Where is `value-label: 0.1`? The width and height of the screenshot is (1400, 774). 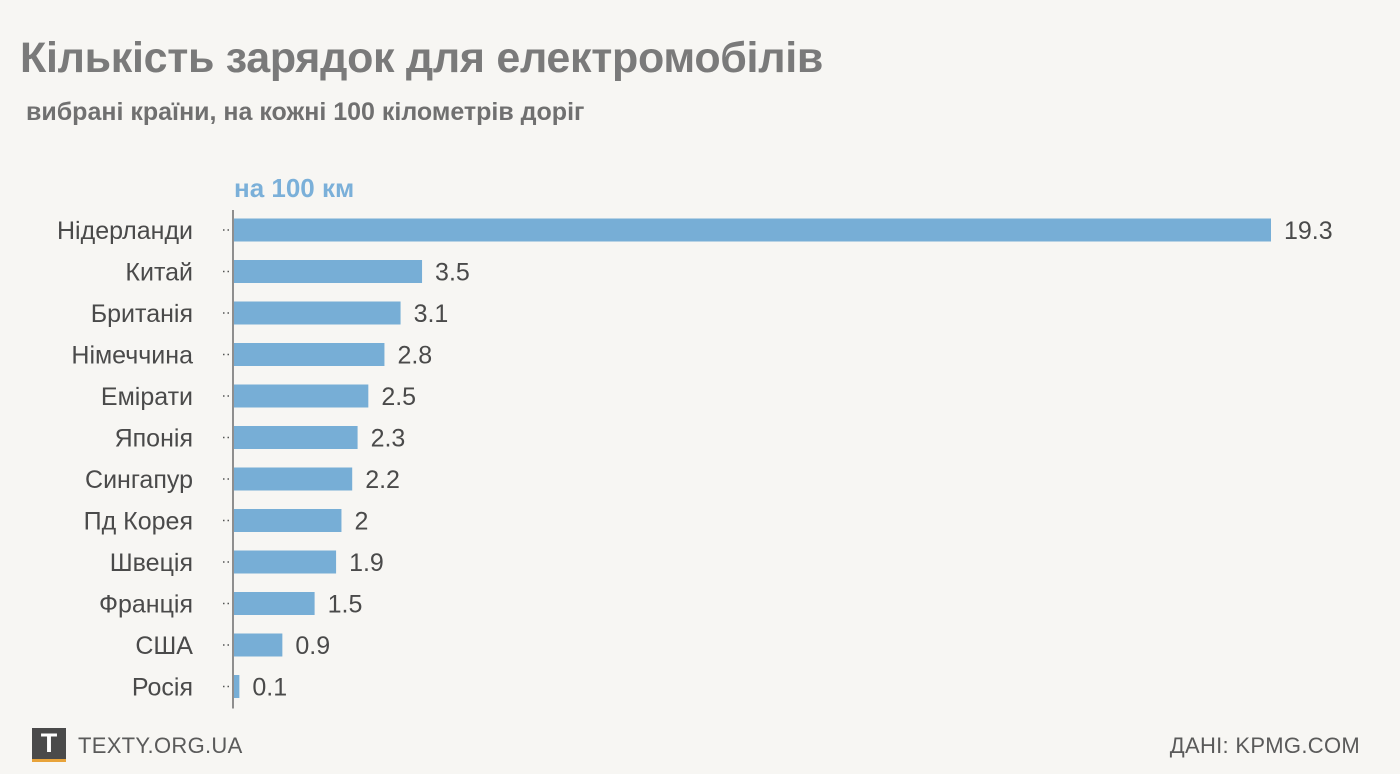 value-label: 0.1 is located at coordinates (269, 688).